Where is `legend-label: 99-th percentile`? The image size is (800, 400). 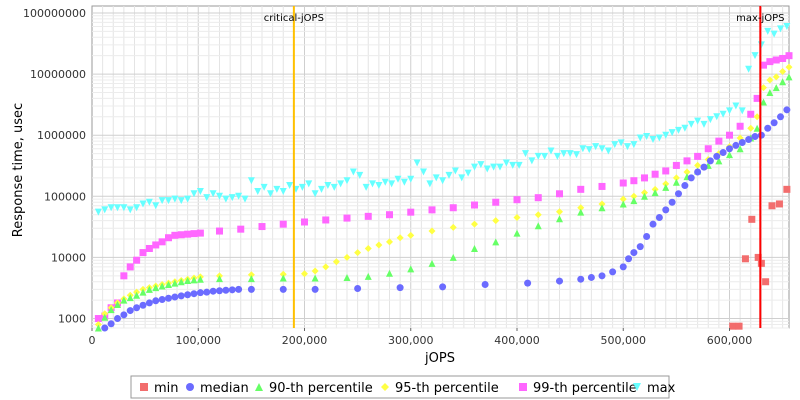 legend-label: 99-th percentile is located at coordinates (585, 388).